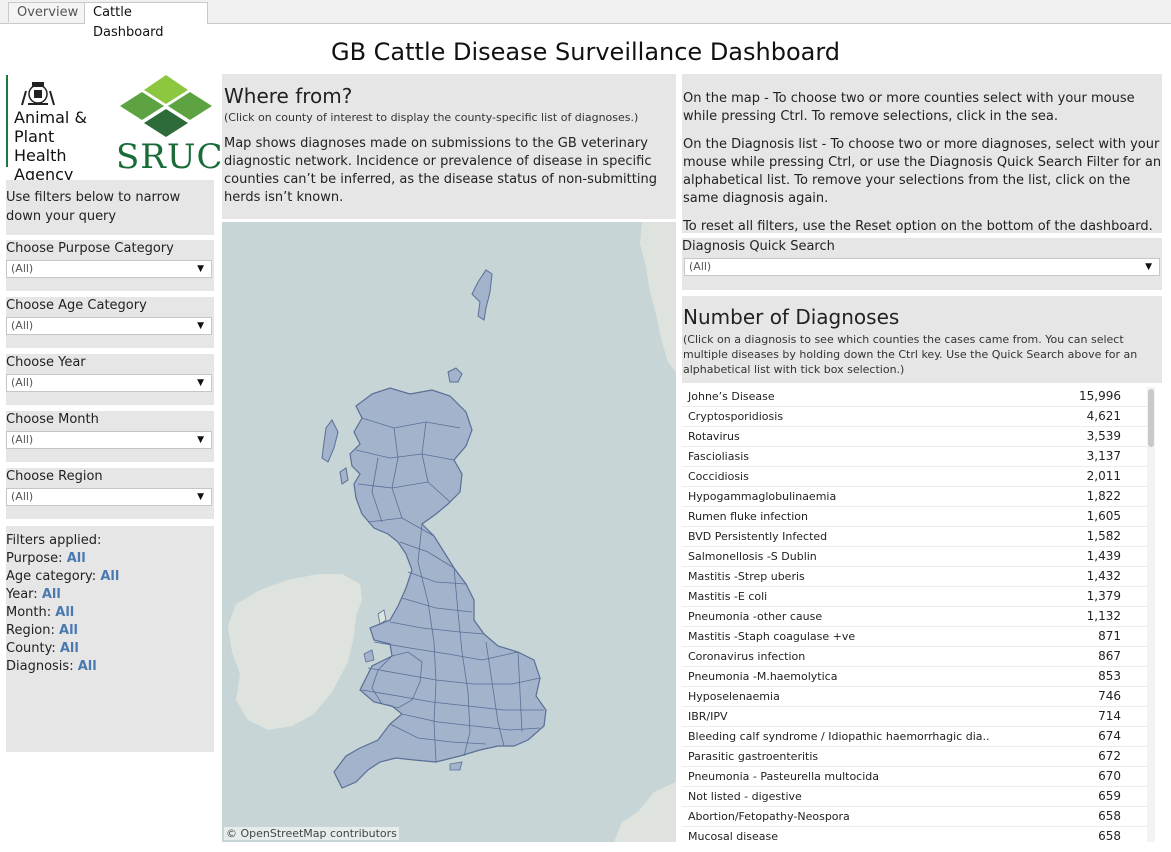 The width and height of the screenshot is (1171, 852). I want to click on diagnosis-count: 714, so click(1109, 716).